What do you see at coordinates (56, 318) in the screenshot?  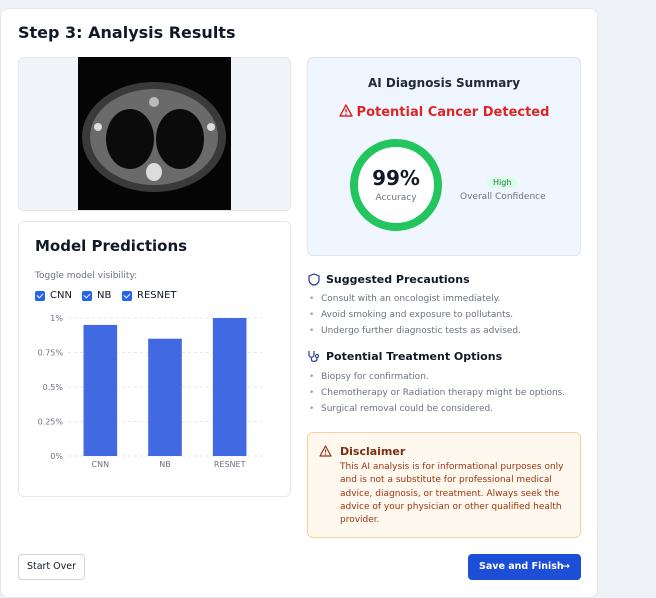 I see `y-tick-label: 1%` at bounding box center [56, 318].